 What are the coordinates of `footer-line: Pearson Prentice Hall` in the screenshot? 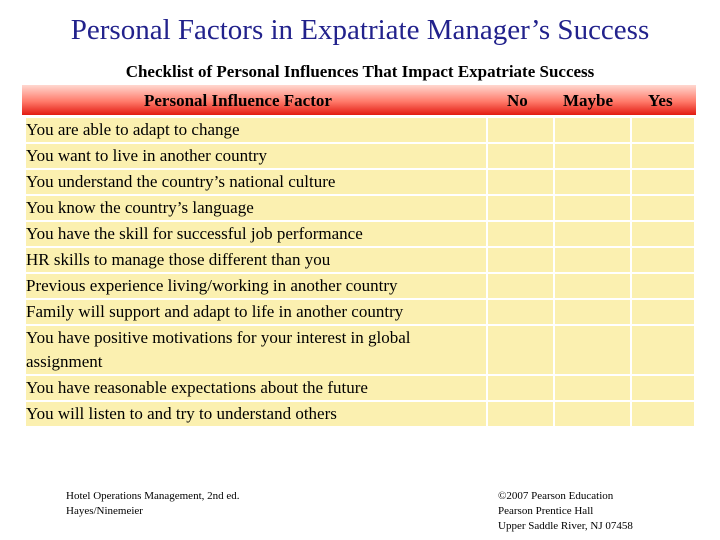 It's located at (565, 511).